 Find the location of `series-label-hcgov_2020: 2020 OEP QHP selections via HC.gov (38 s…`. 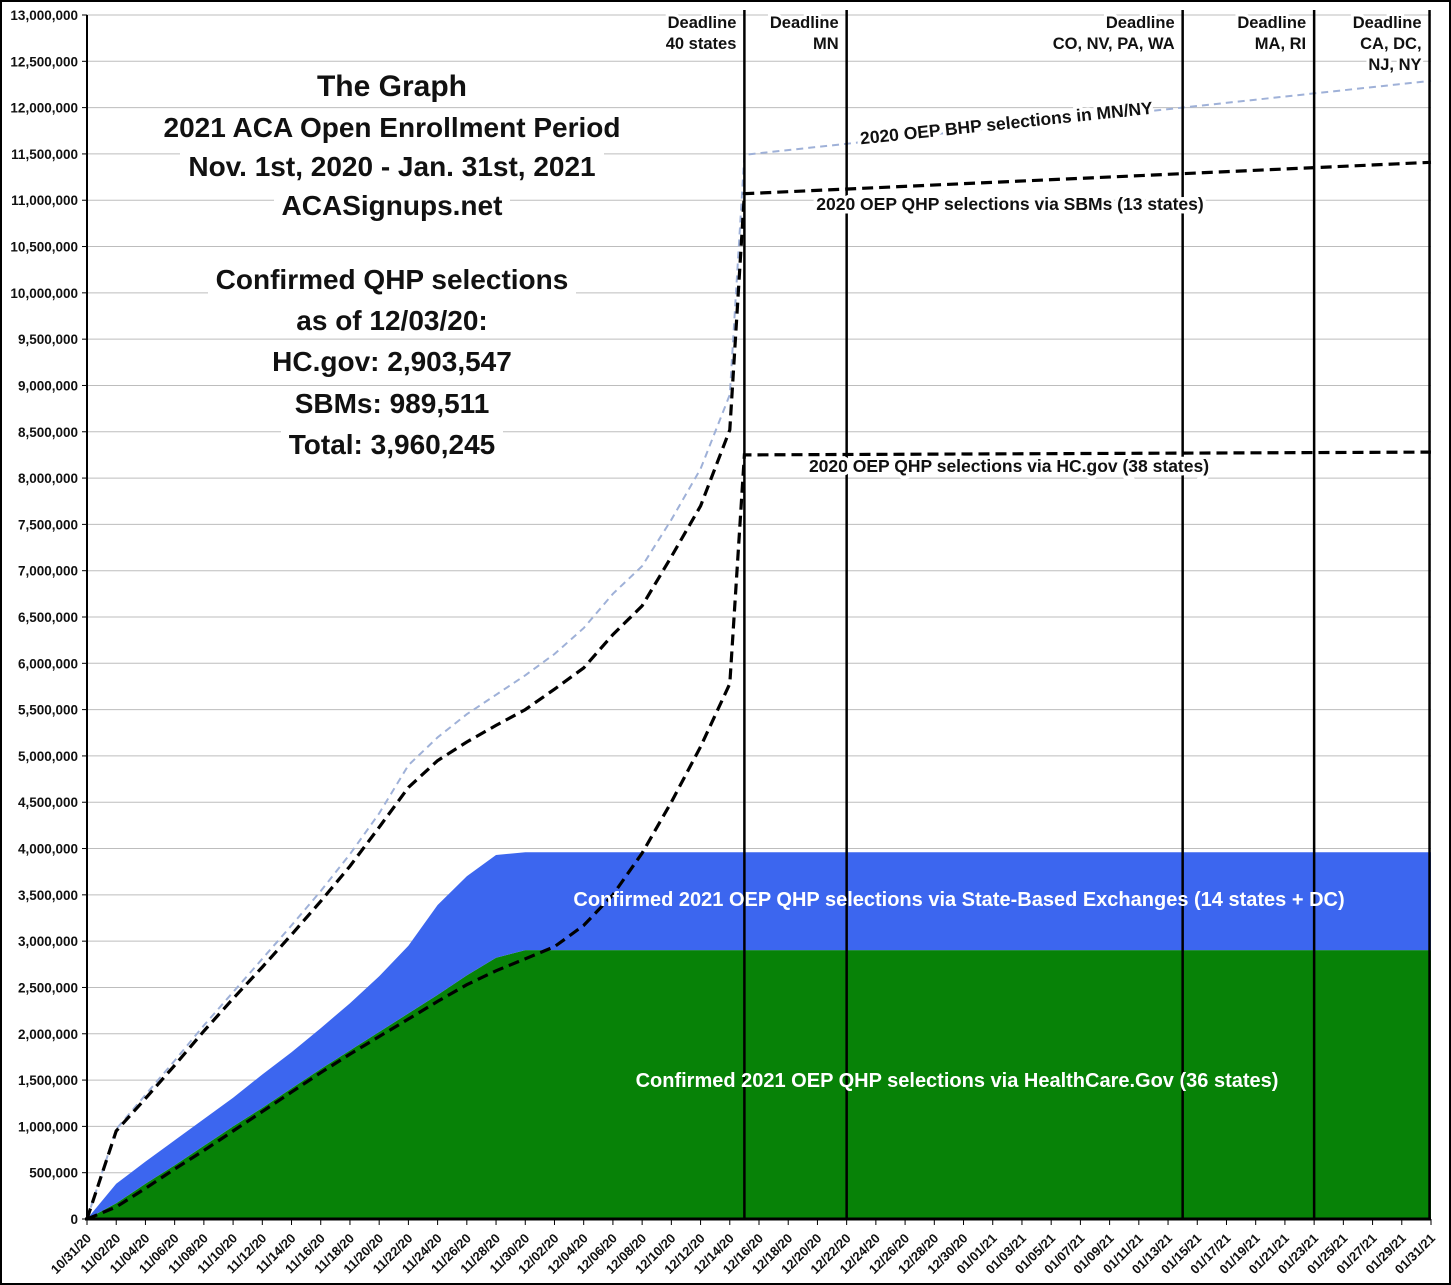

series-label-hcgov_2020: 2020 OEP QHP selections via HC.gov (38 s… is located at coordinates (1009, 466).